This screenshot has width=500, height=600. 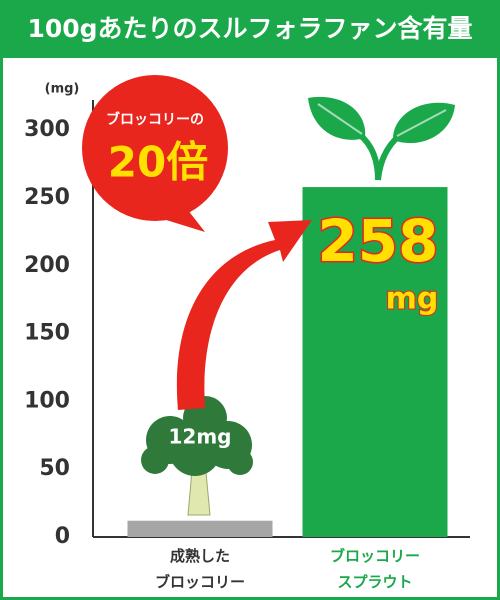 I want to click on value-unit: mg, so click(x=412, y=299).